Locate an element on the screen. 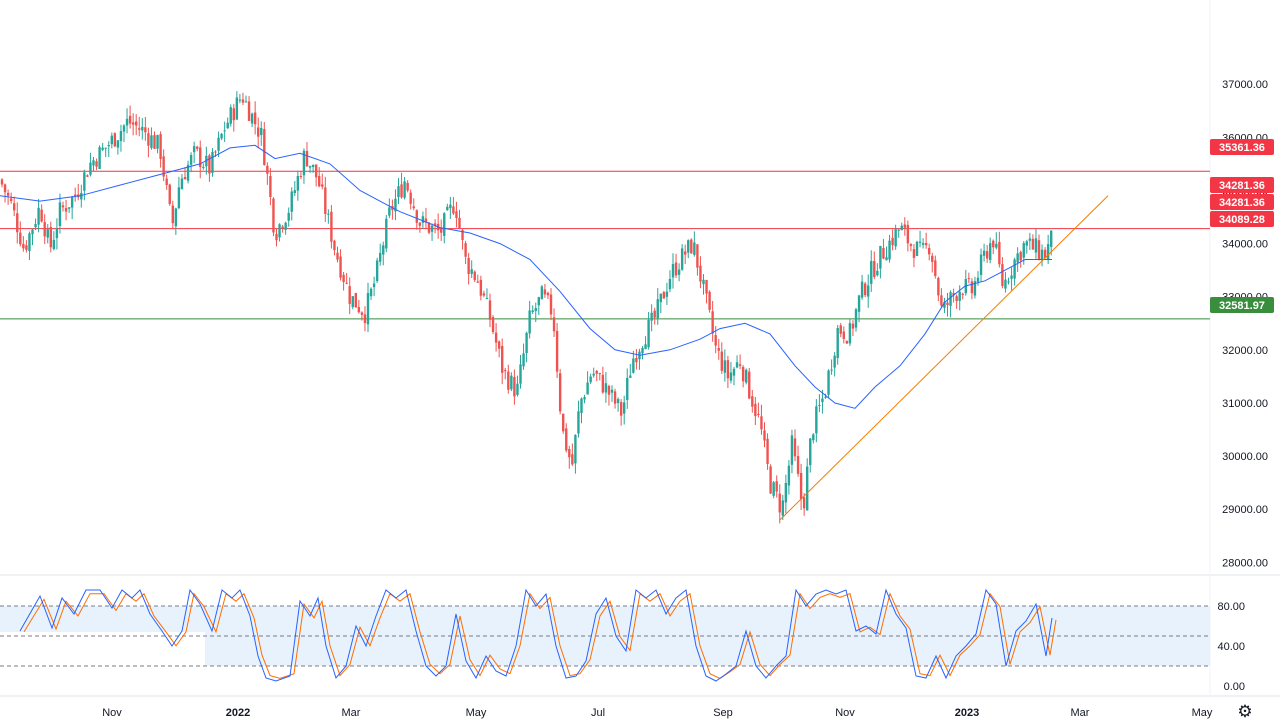 Image resolution: width=1280 pixels, height=728 pixels. time-tick-label: Mar is located at coordinates (351, 713).